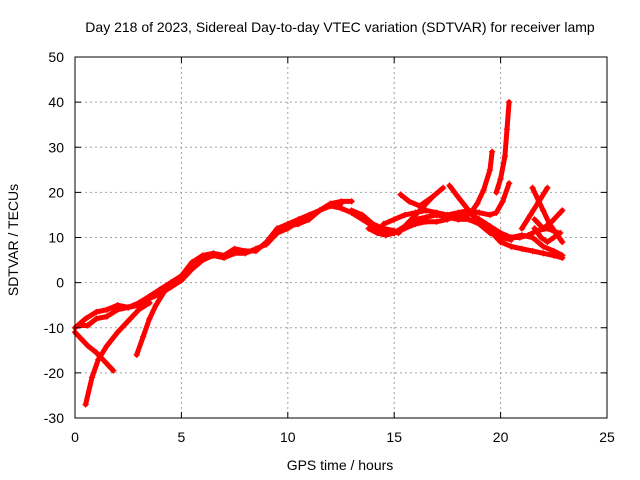  Describe the element at coordinates (394, 437) in the screenshot. I see `x-tick-label: 15` at that location.